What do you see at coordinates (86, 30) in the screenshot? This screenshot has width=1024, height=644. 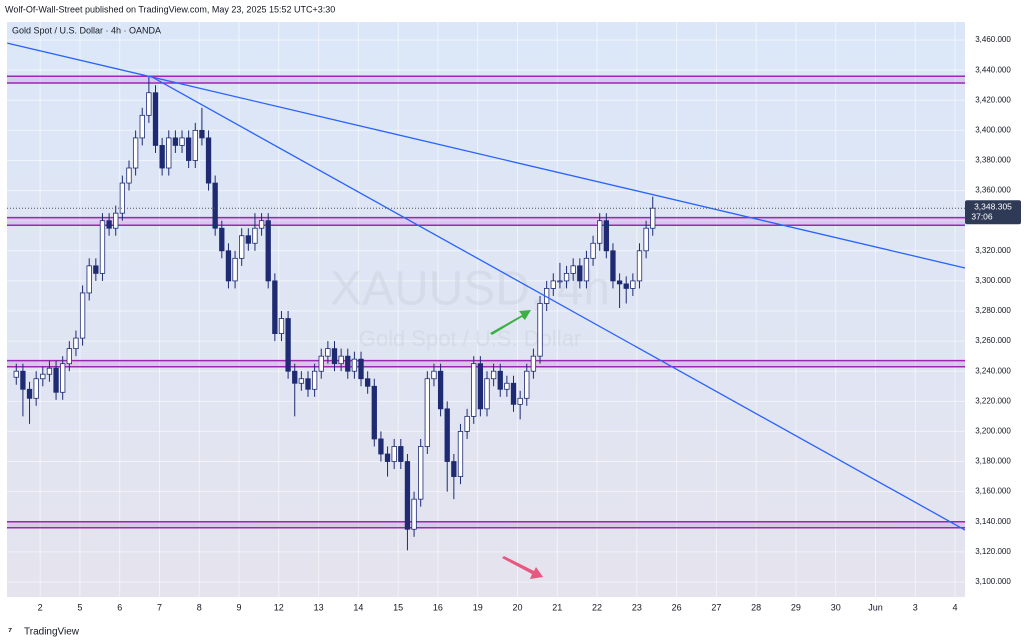 I see `symbol-title: Gold Spot / U.S. Dollar · 4h · OANDA` at bounding box center [86, 30].